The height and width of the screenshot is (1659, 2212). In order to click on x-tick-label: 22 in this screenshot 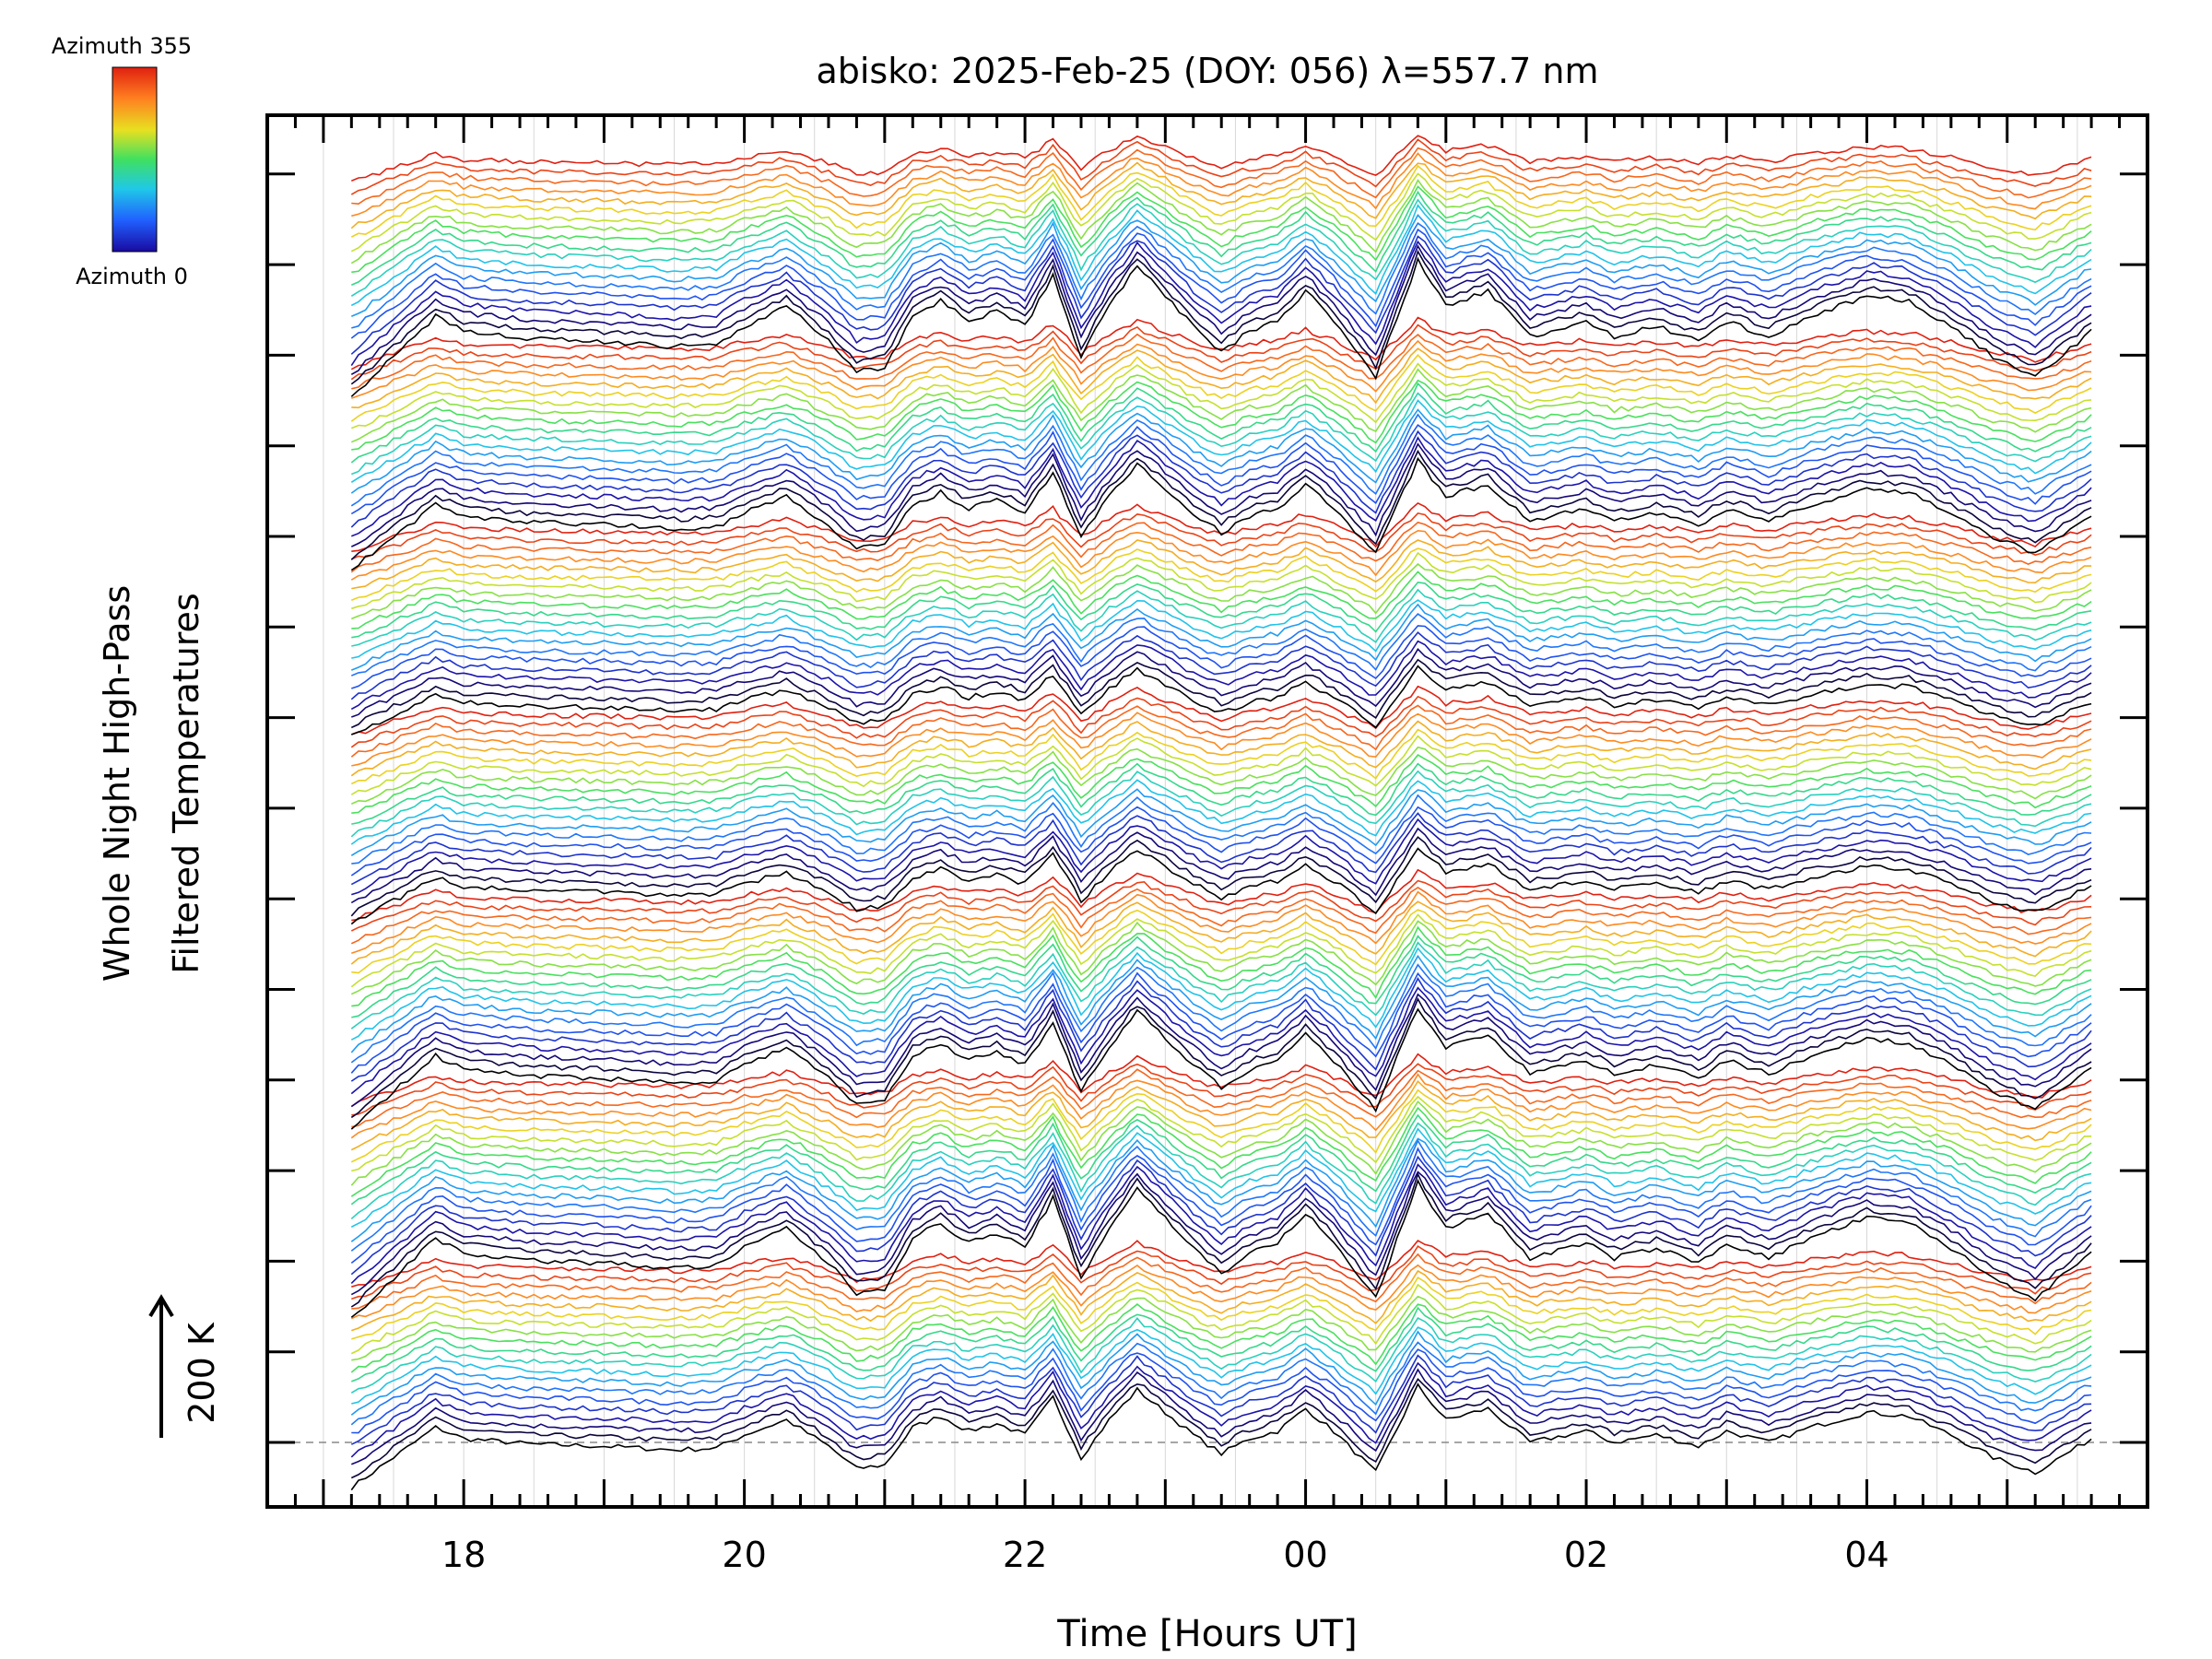, I will do `click(1025, 1555)`.